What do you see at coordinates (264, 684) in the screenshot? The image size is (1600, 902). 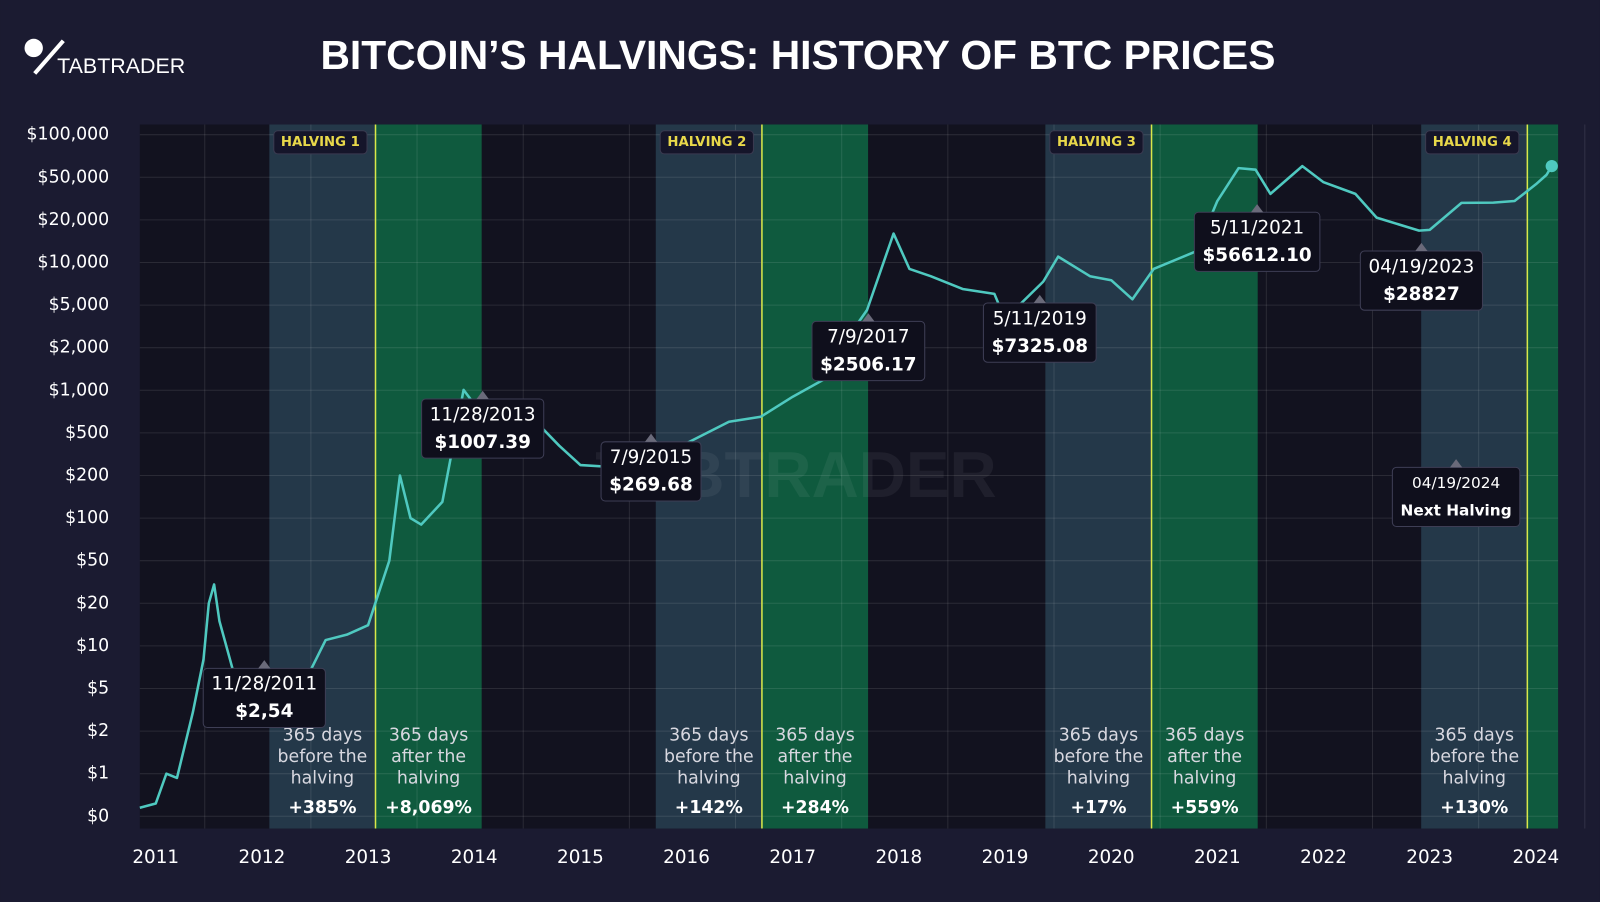 I see `callout-date: 11/28/2011` at bounding box center [264, 684].